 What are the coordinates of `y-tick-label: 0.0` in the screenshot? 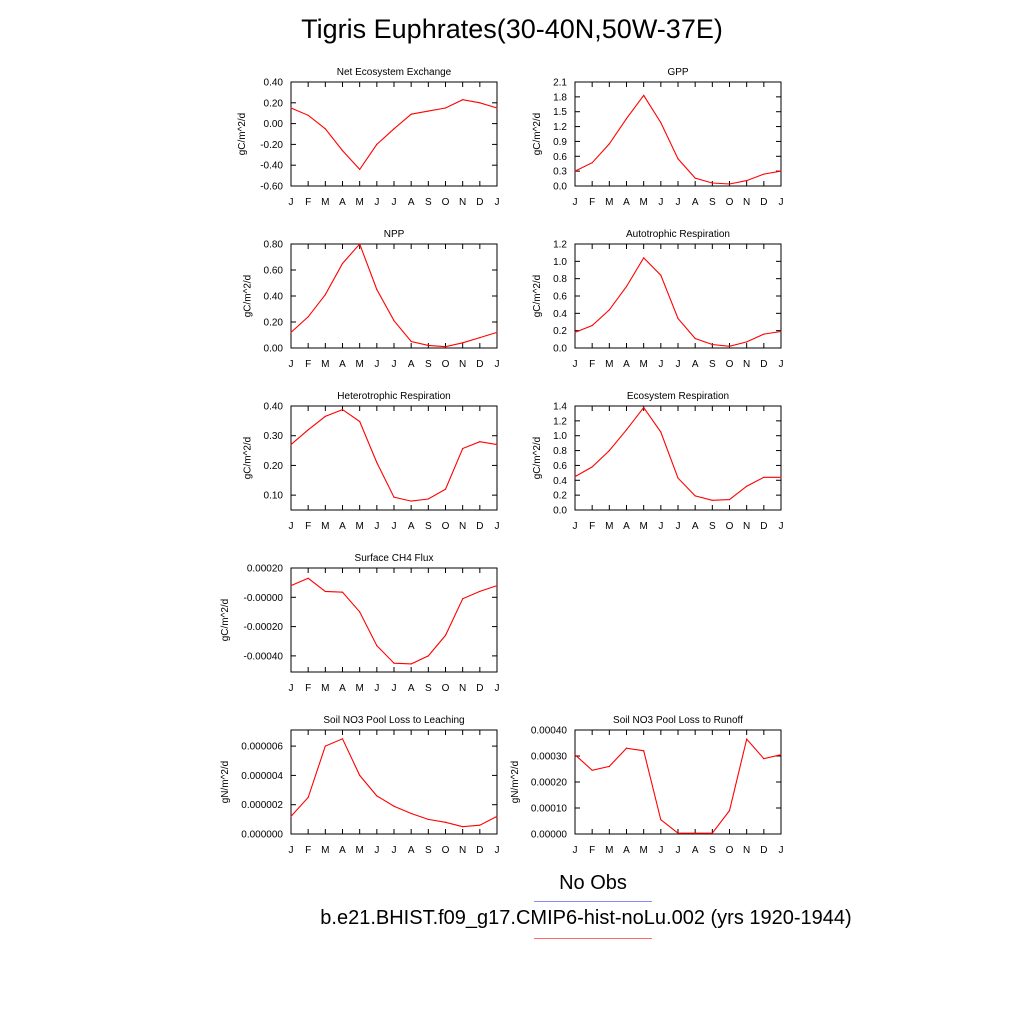 It's located at (560, 187).